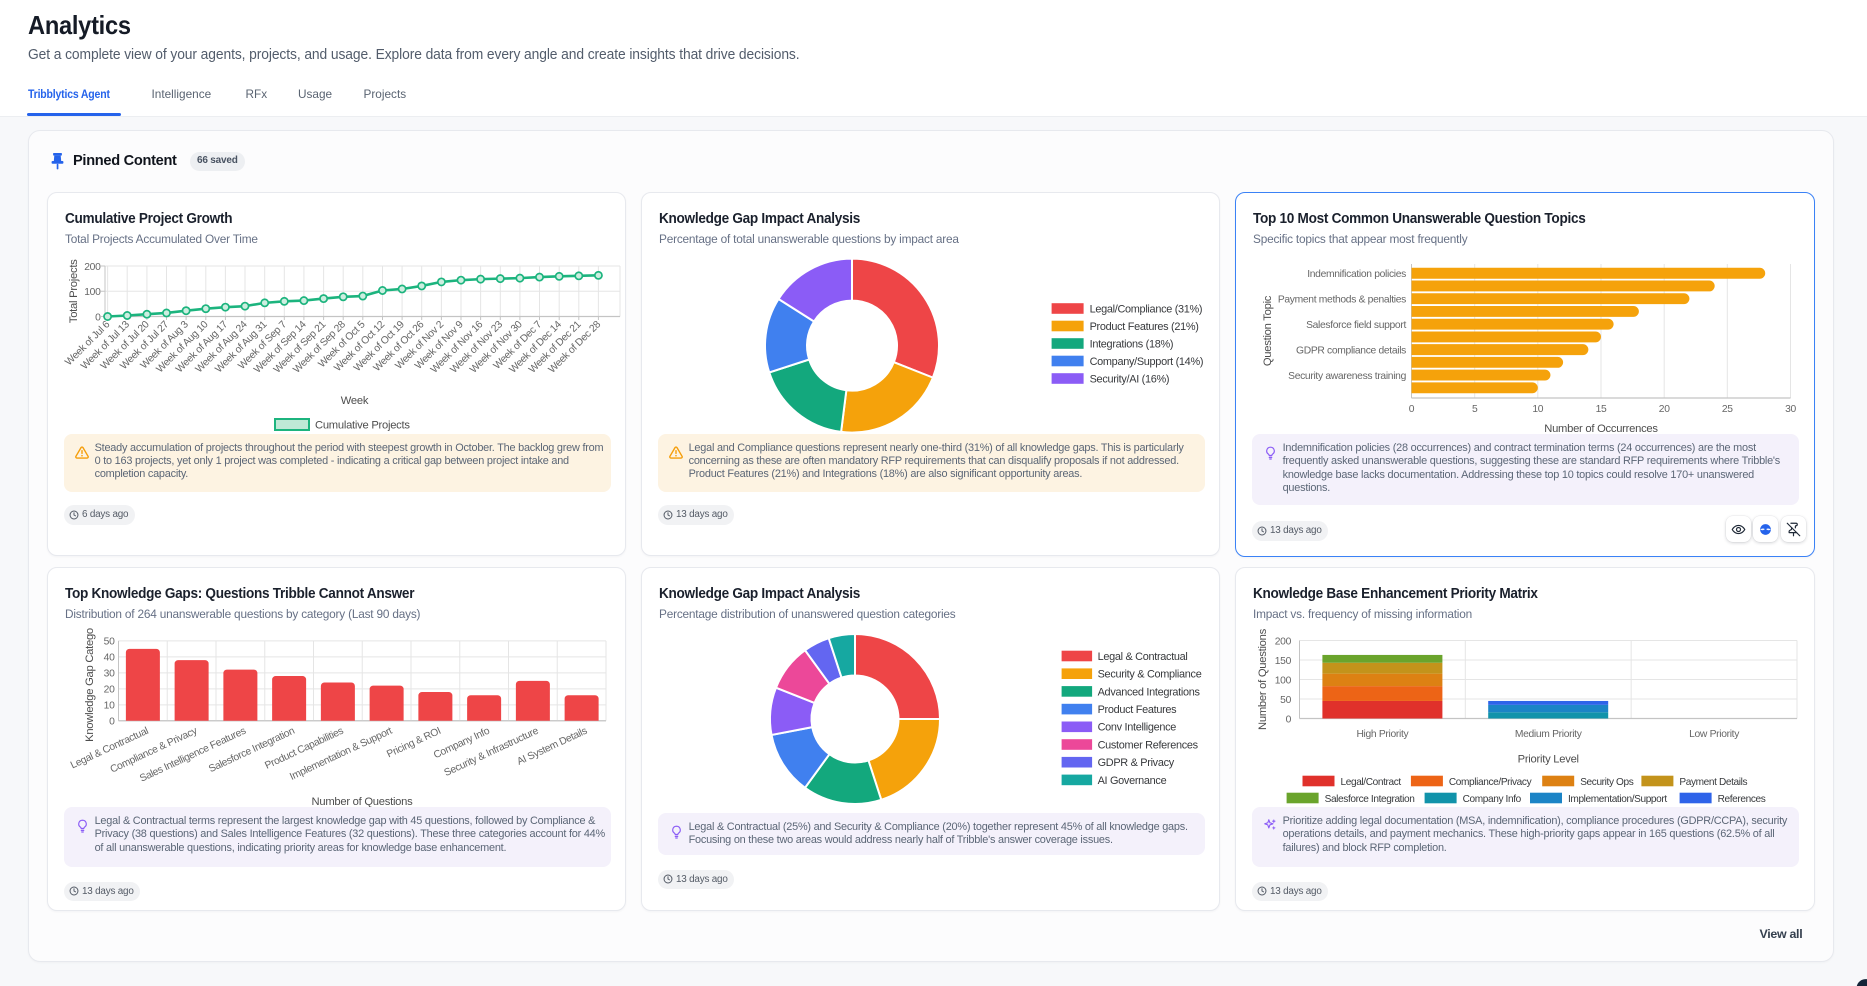  Describe the element at coordinates (222, 347) in the screenshot. I see `svg-text: Week of Aug 24` at that location.